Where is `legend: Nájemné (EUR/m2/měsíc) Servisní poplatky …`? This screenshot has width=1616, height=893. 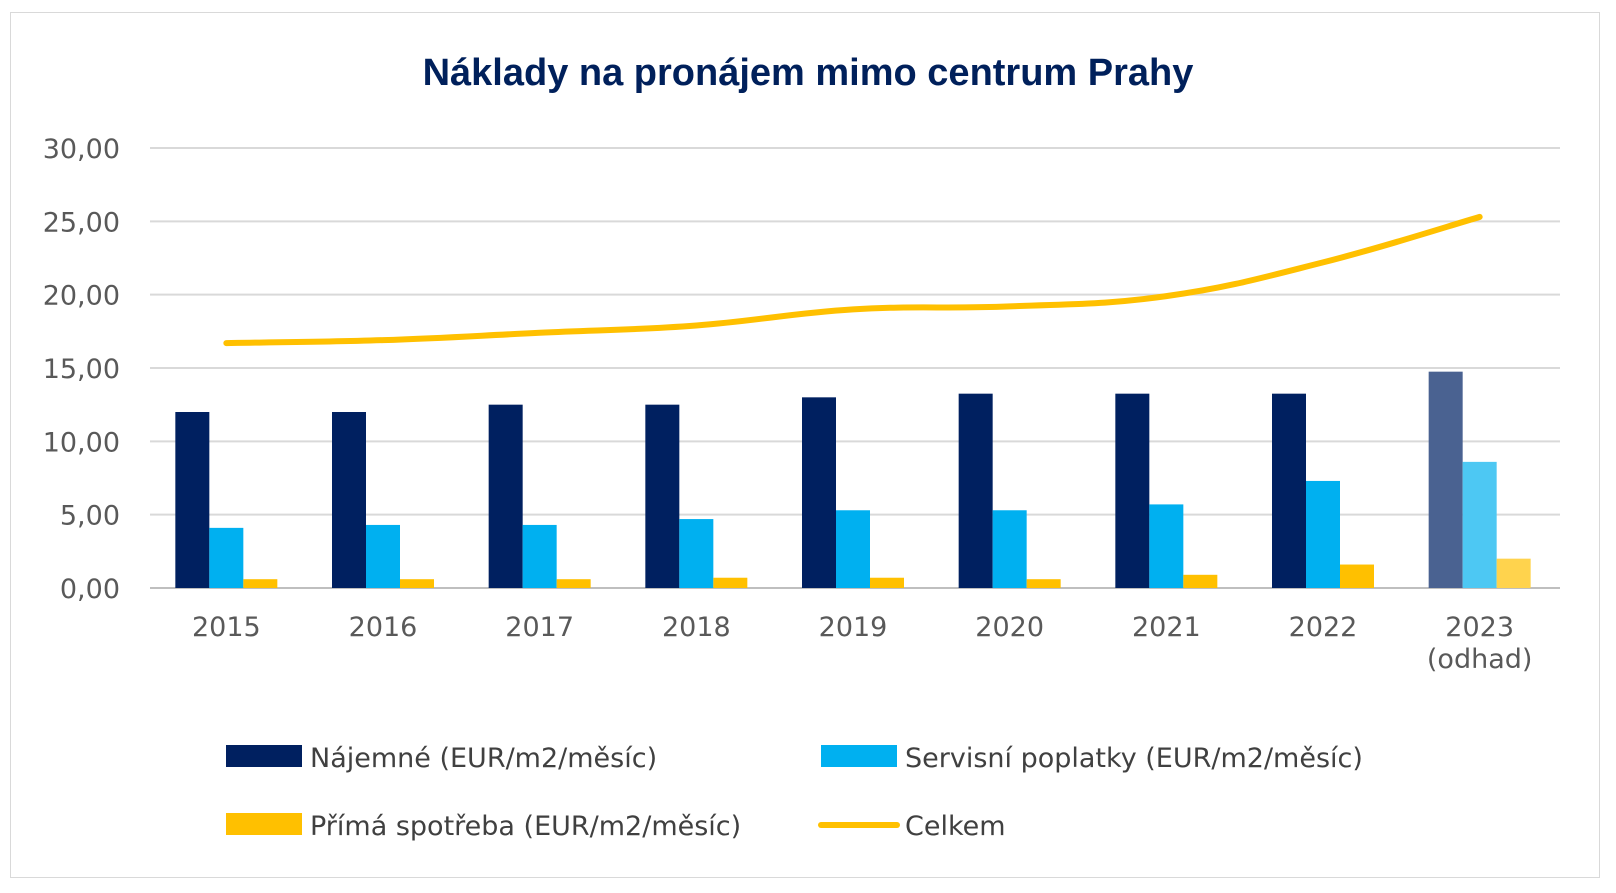 legend: Nájemné (EUR/m2/měsíc) Servisní poplatky … is located at coordinates (794, 792).